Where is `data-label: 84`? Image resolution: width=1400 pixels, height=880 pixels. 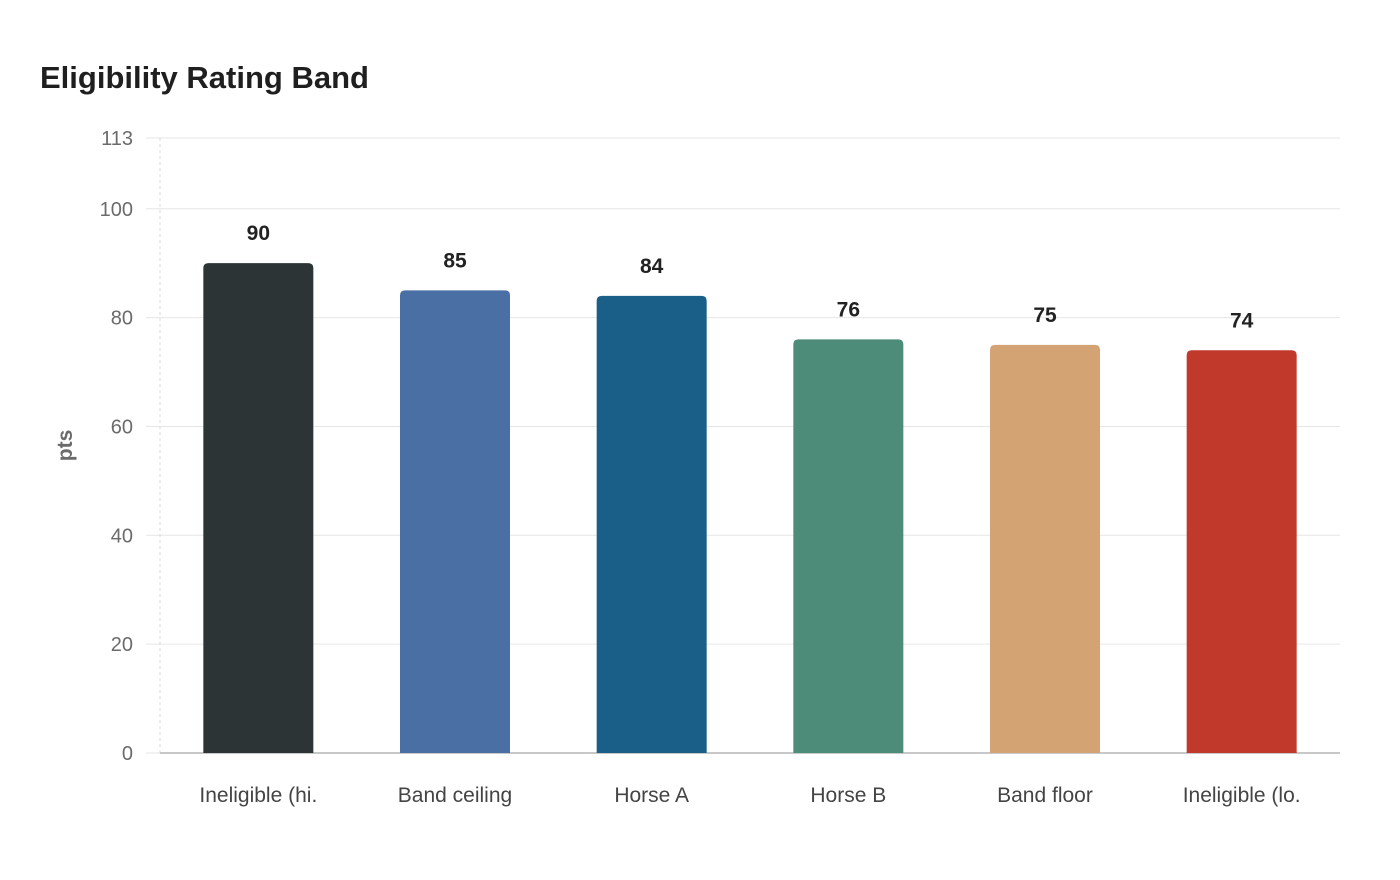 data-label: 84 is located at coordinates (652, 266).